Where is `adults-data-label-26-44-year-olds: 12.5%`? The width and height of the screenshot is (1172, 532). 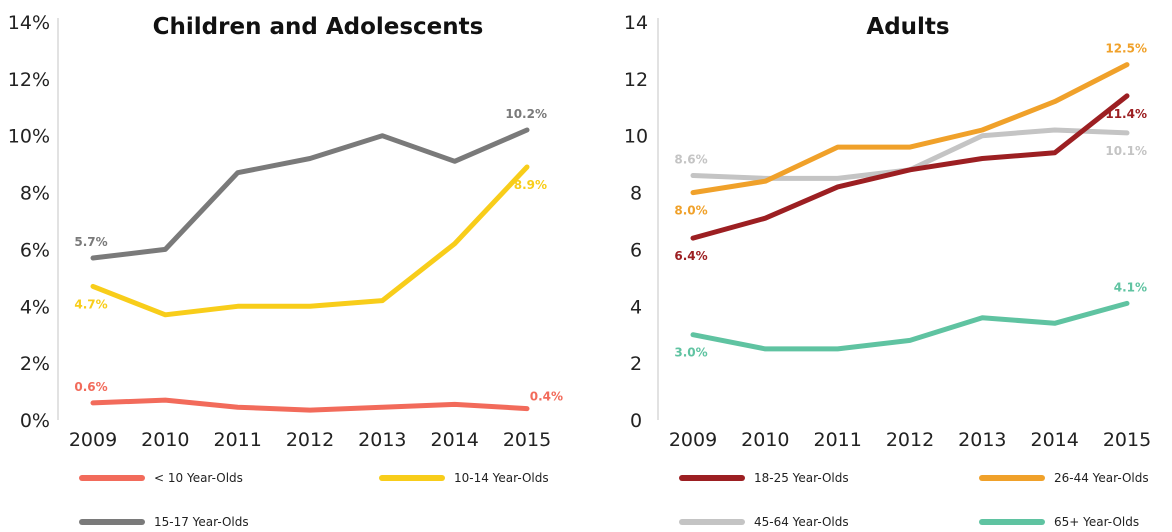
adults-data-label-26-44-year-olds: 12.5% is located at coordinates (1126, 49).